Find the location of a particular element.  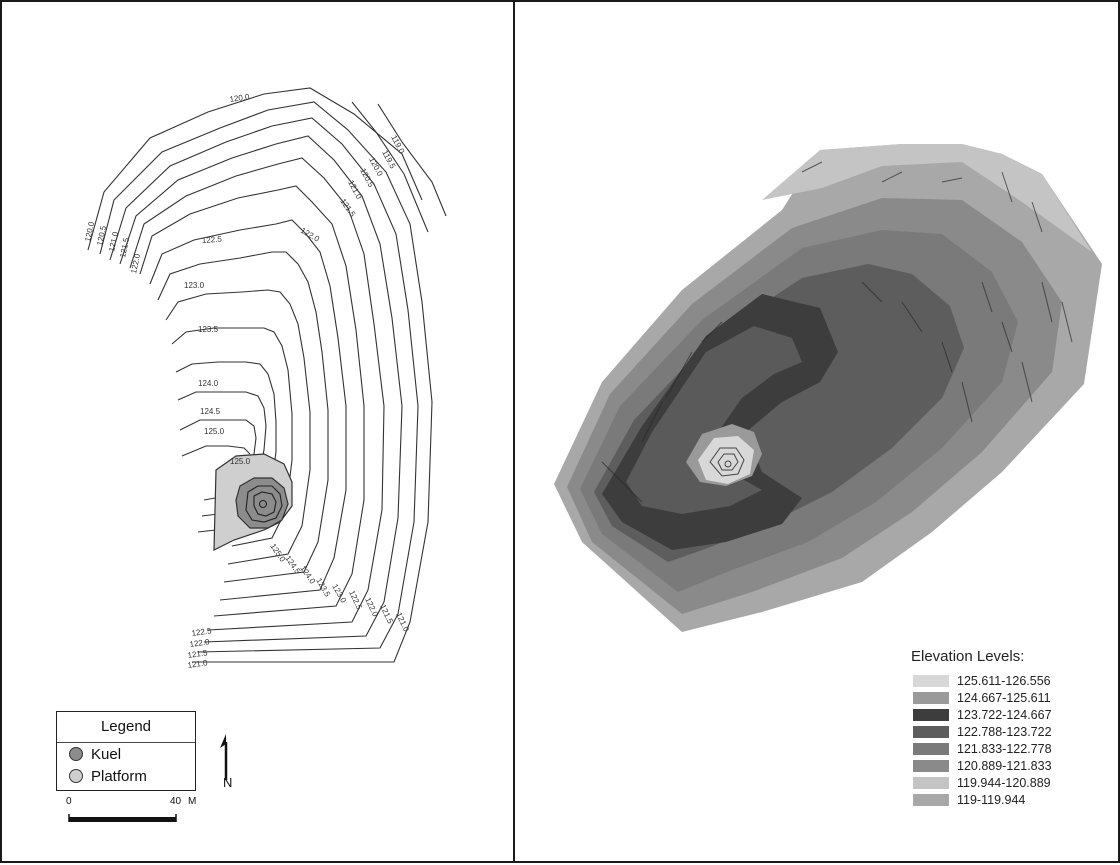

contour-label: 124.5 is located at coordinates (210, 411).